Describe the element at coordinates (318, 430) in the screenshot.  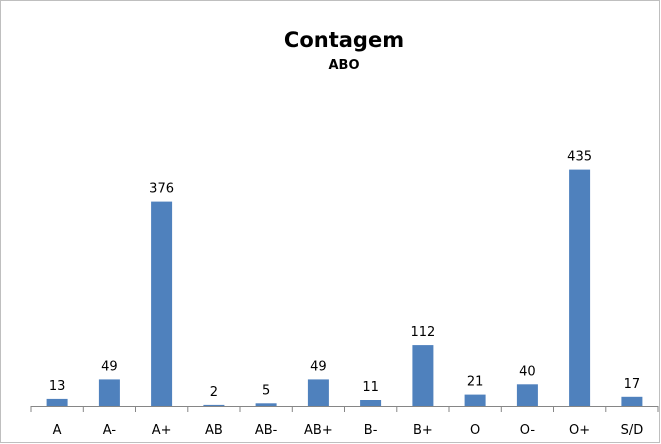
I see `tick-label-abpos: AB+` at that location.